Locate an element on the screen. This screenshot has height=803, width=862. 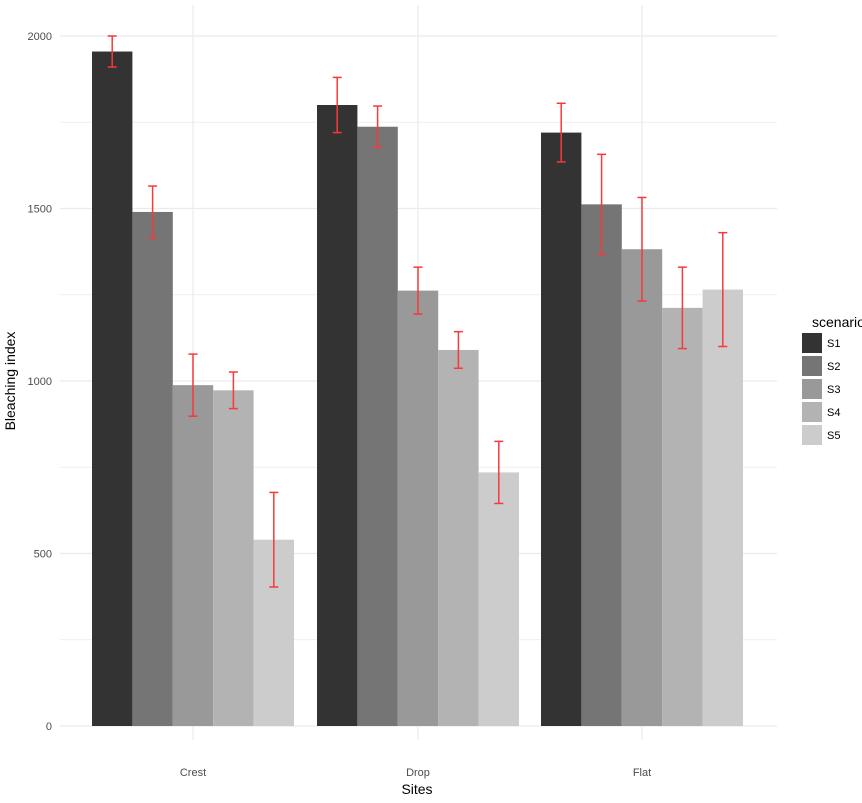
y-axis-title: Bleaching index is located at coordinates (10, 381).